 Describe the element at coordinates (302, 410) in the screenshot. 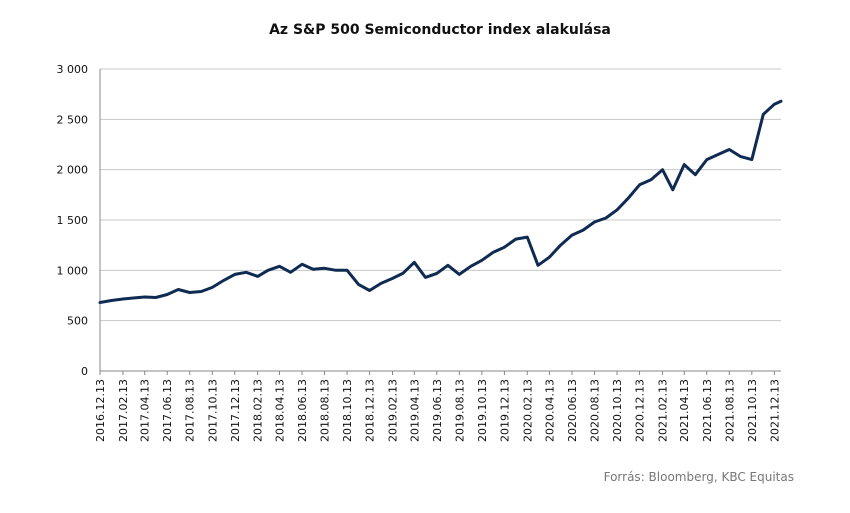

I see `x-tick-label: 2018.06.13` at that location.